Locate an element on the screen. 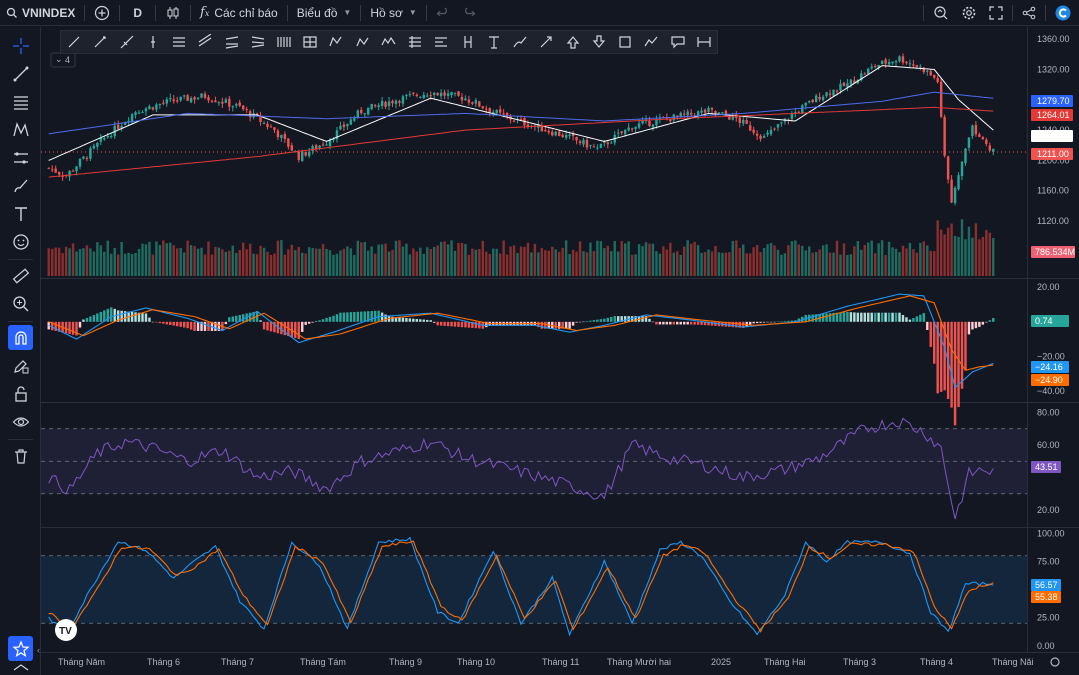  gann-box-tool-button is located at coordinates (284, 42).